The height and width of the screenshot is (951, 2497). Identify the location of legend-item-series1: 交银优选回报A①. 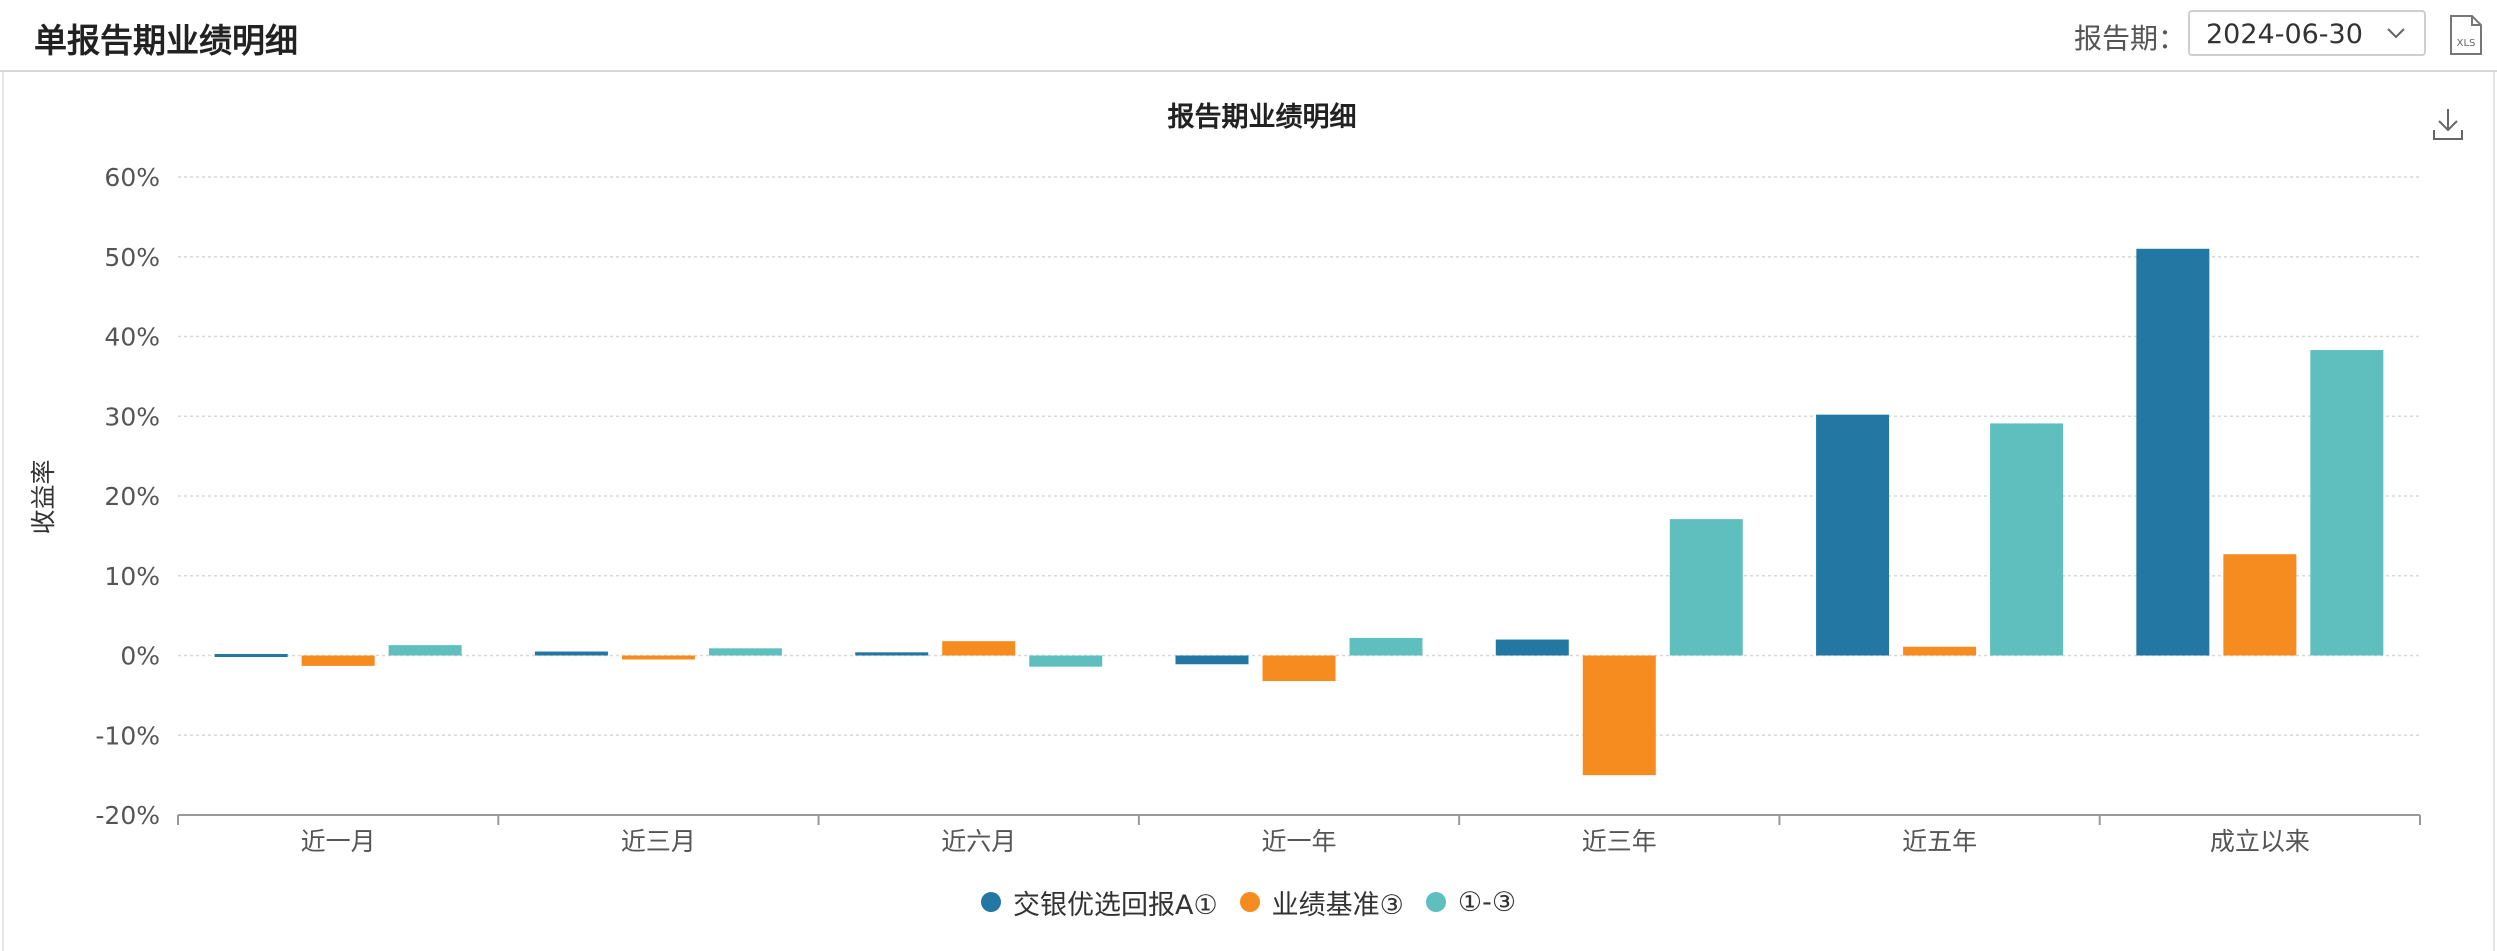
(1099, 902).